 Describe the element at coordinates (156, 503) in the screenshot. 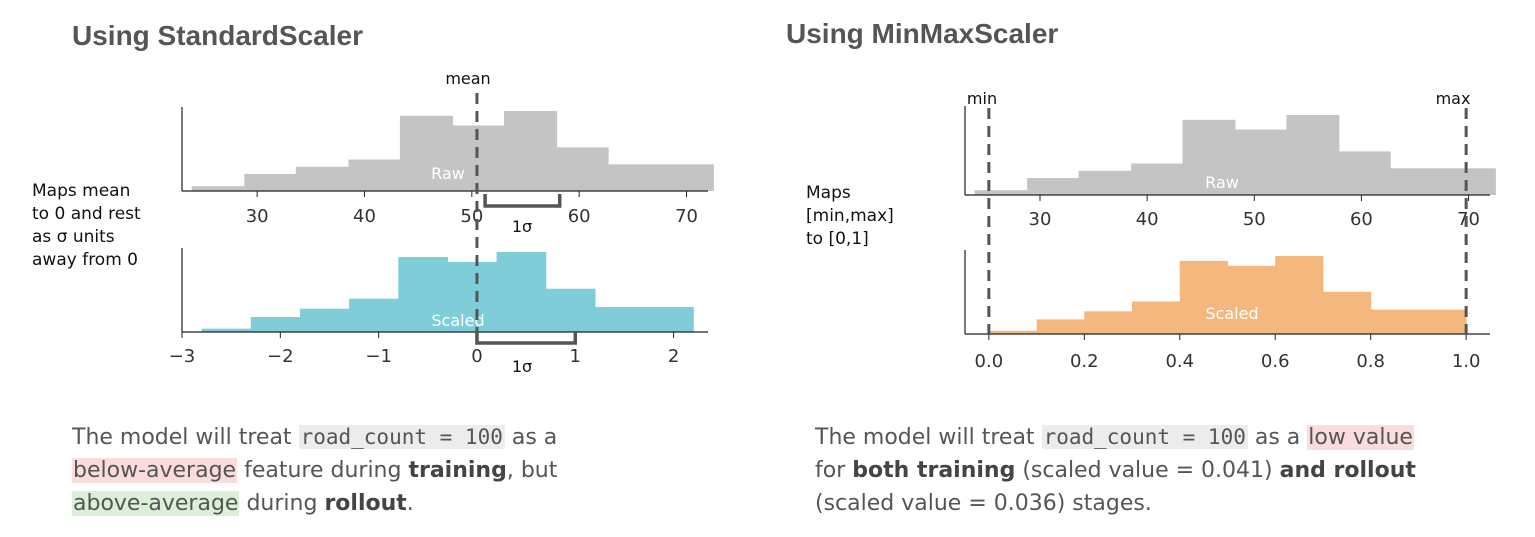

I see `highlight-above-average: above-average` at that location.